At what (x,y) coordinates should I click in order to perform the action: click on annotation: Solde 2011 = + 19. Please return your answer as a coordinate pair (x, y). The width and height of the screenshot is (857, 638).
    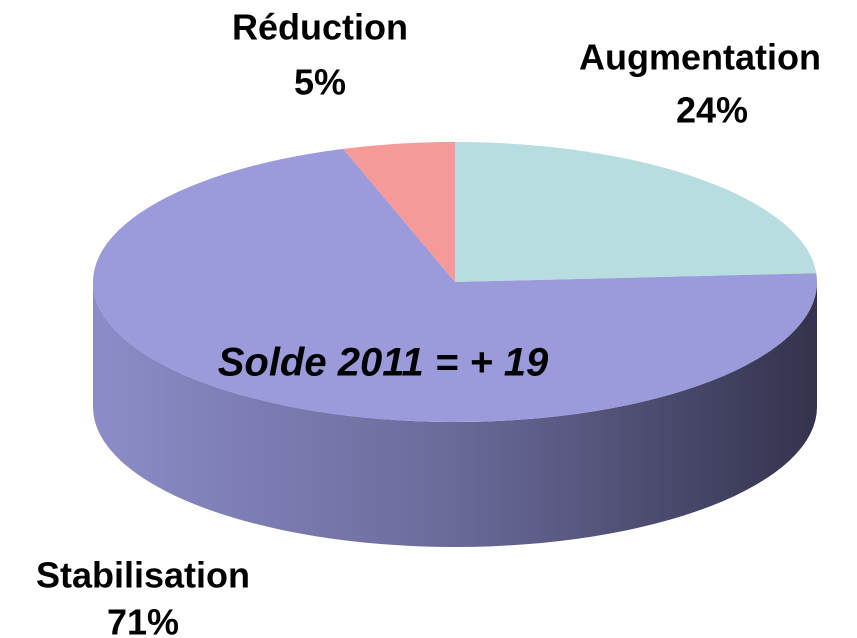
    Looking at the image, I should click on (383, 363).